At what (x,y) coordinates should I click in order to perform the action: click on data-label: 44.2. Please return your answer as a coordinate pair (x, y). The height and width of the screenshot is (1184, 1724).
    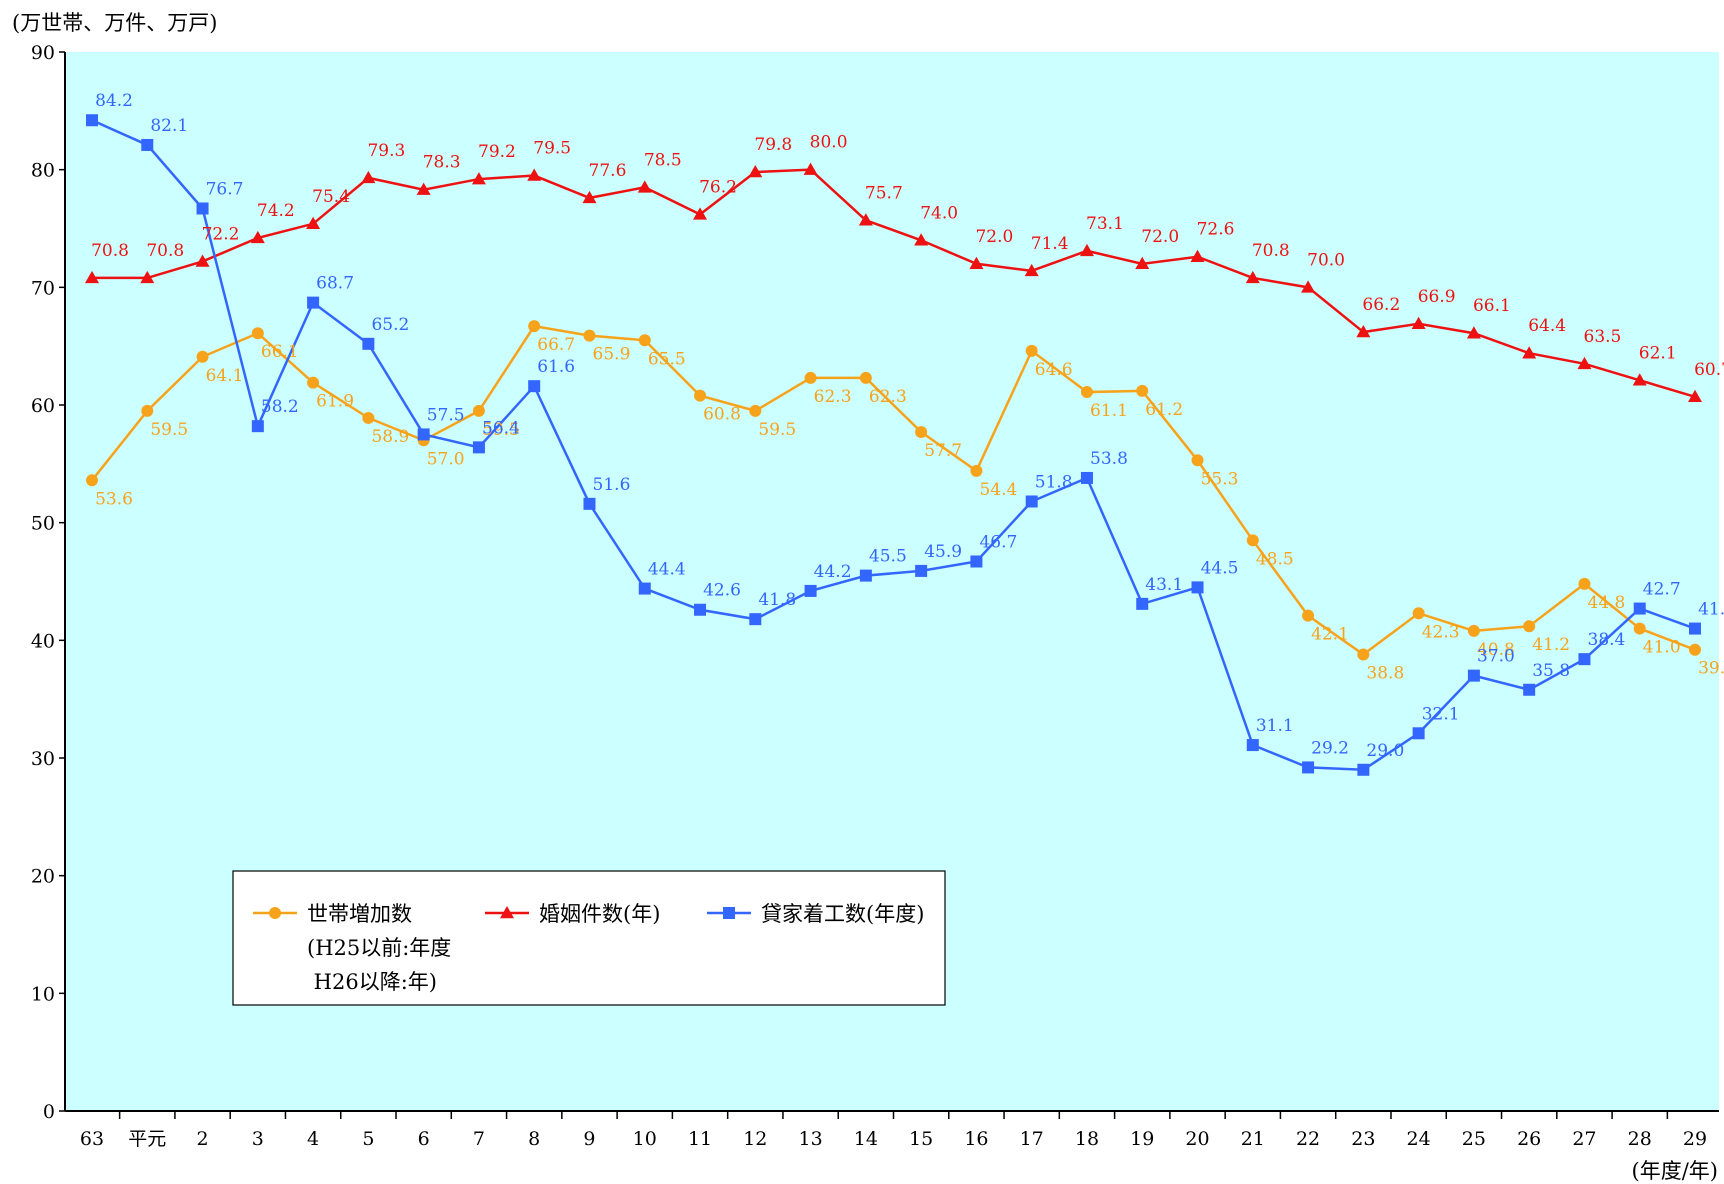
    Looking at the image, I should click on (833, 572).